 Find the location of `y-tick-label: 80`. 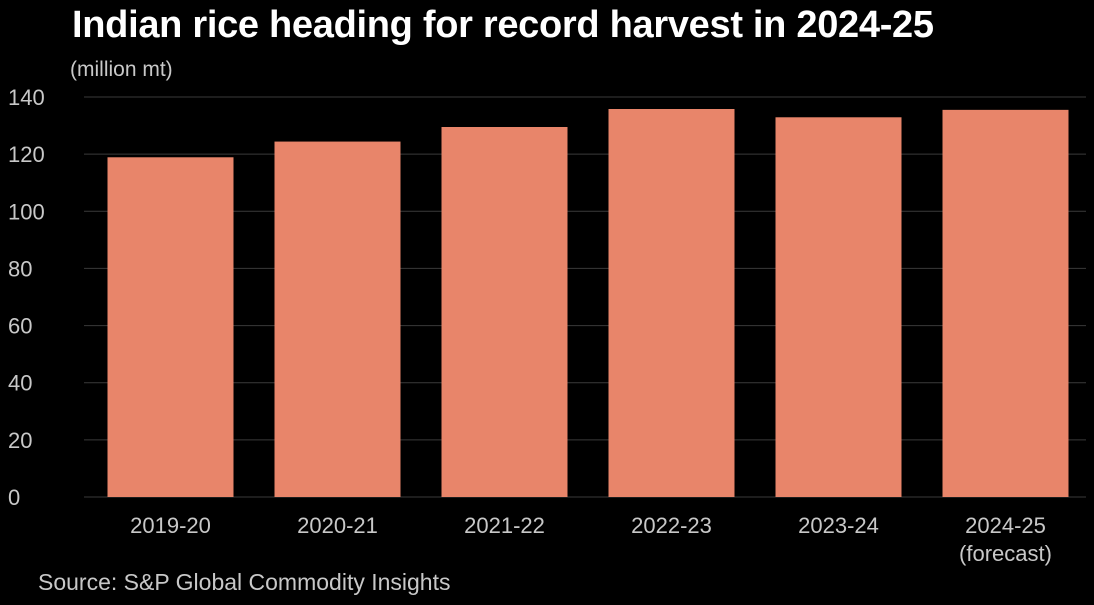

y-tick-label: 80 is located at coordinates (20, 268).